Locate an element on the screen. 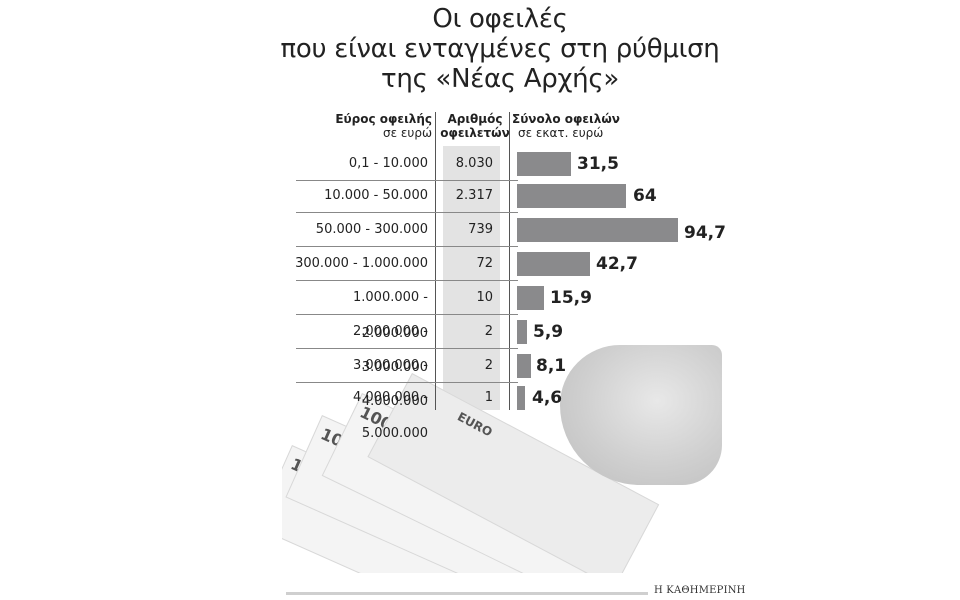 This screenshot has width=960, height=600. debtor-count: 8.030 is located at coordinates (474, 163).